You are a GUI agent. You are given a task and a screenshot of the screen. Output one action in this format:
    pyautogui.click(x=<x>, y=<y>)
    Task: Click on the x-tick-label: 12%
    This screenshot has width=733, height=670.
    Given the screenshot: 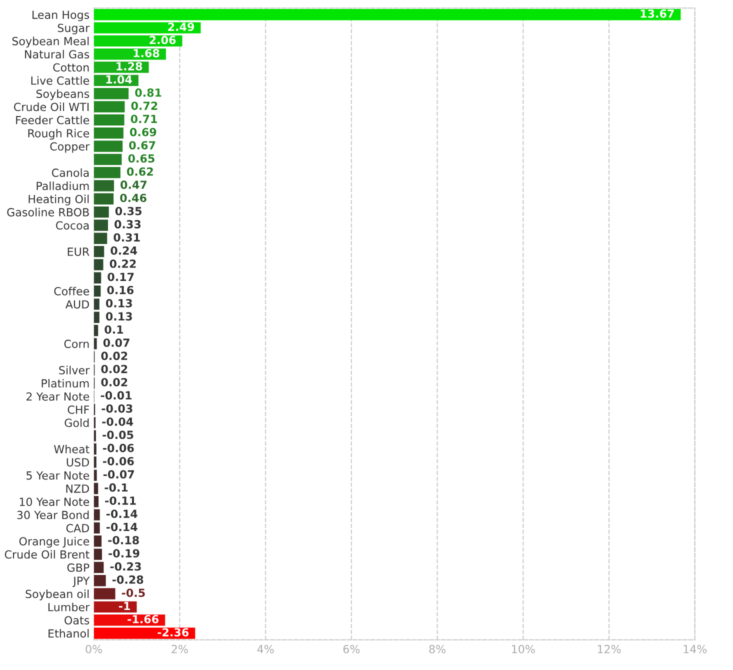 What is the action you would take?
    pyautogui.click(x=609, y=649)
    